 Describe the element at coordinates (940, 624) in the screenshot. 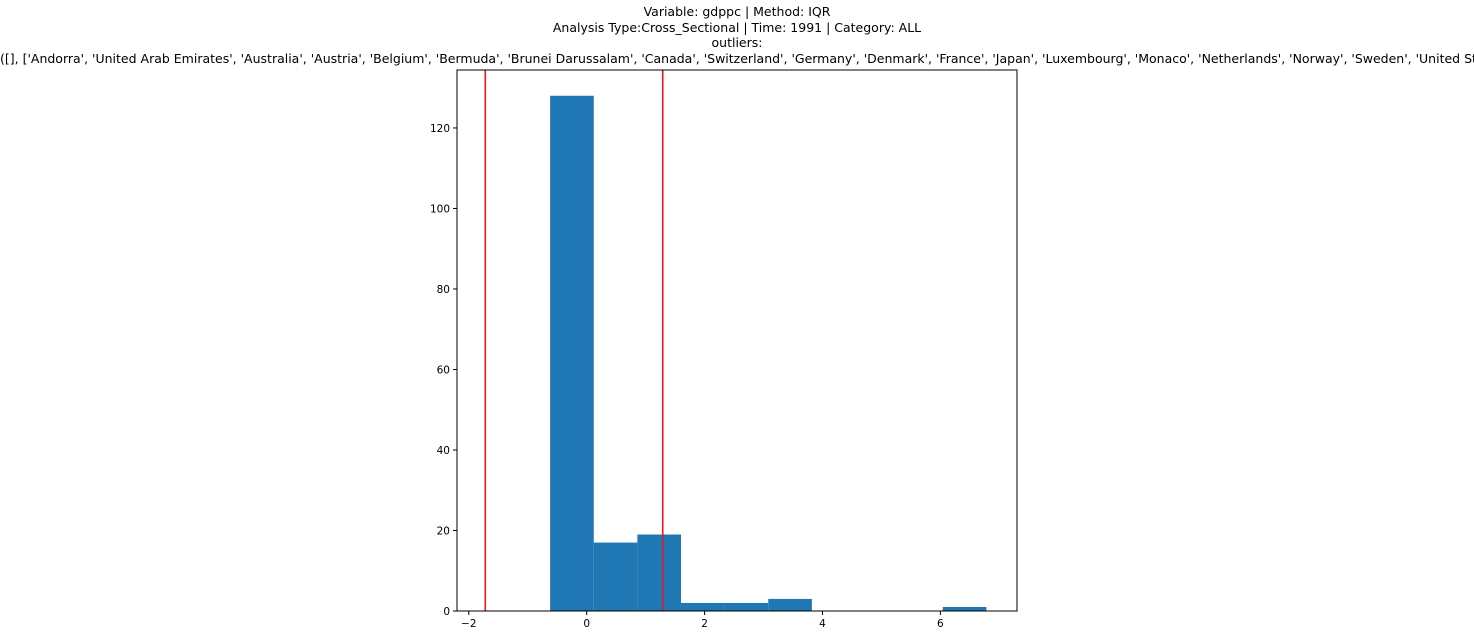

I see `x-tick-label: 6` at that location.